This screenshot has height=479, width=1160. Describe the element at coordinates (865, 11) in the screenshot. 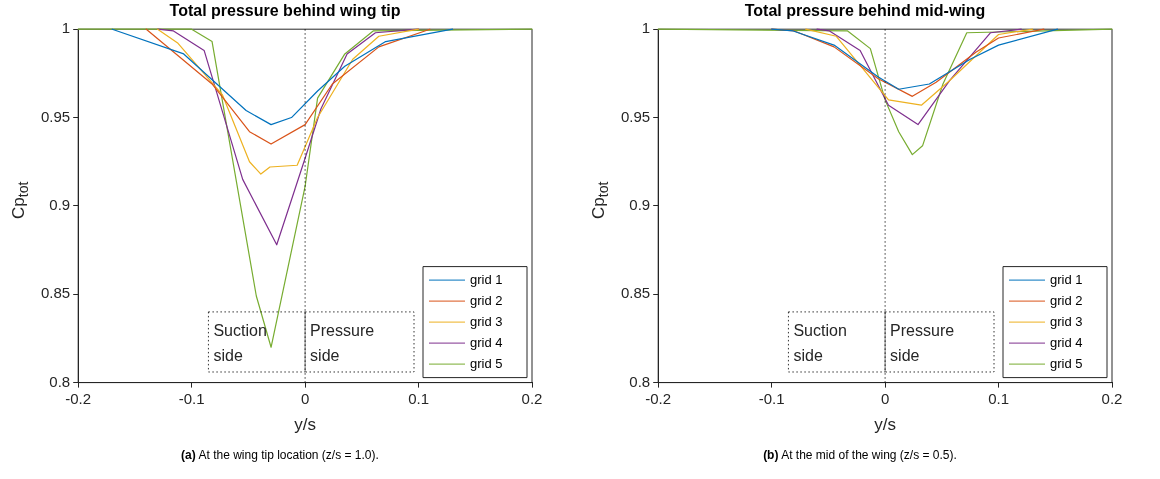

I see `chart-title: Total pressure behind mid-wing` at that location.